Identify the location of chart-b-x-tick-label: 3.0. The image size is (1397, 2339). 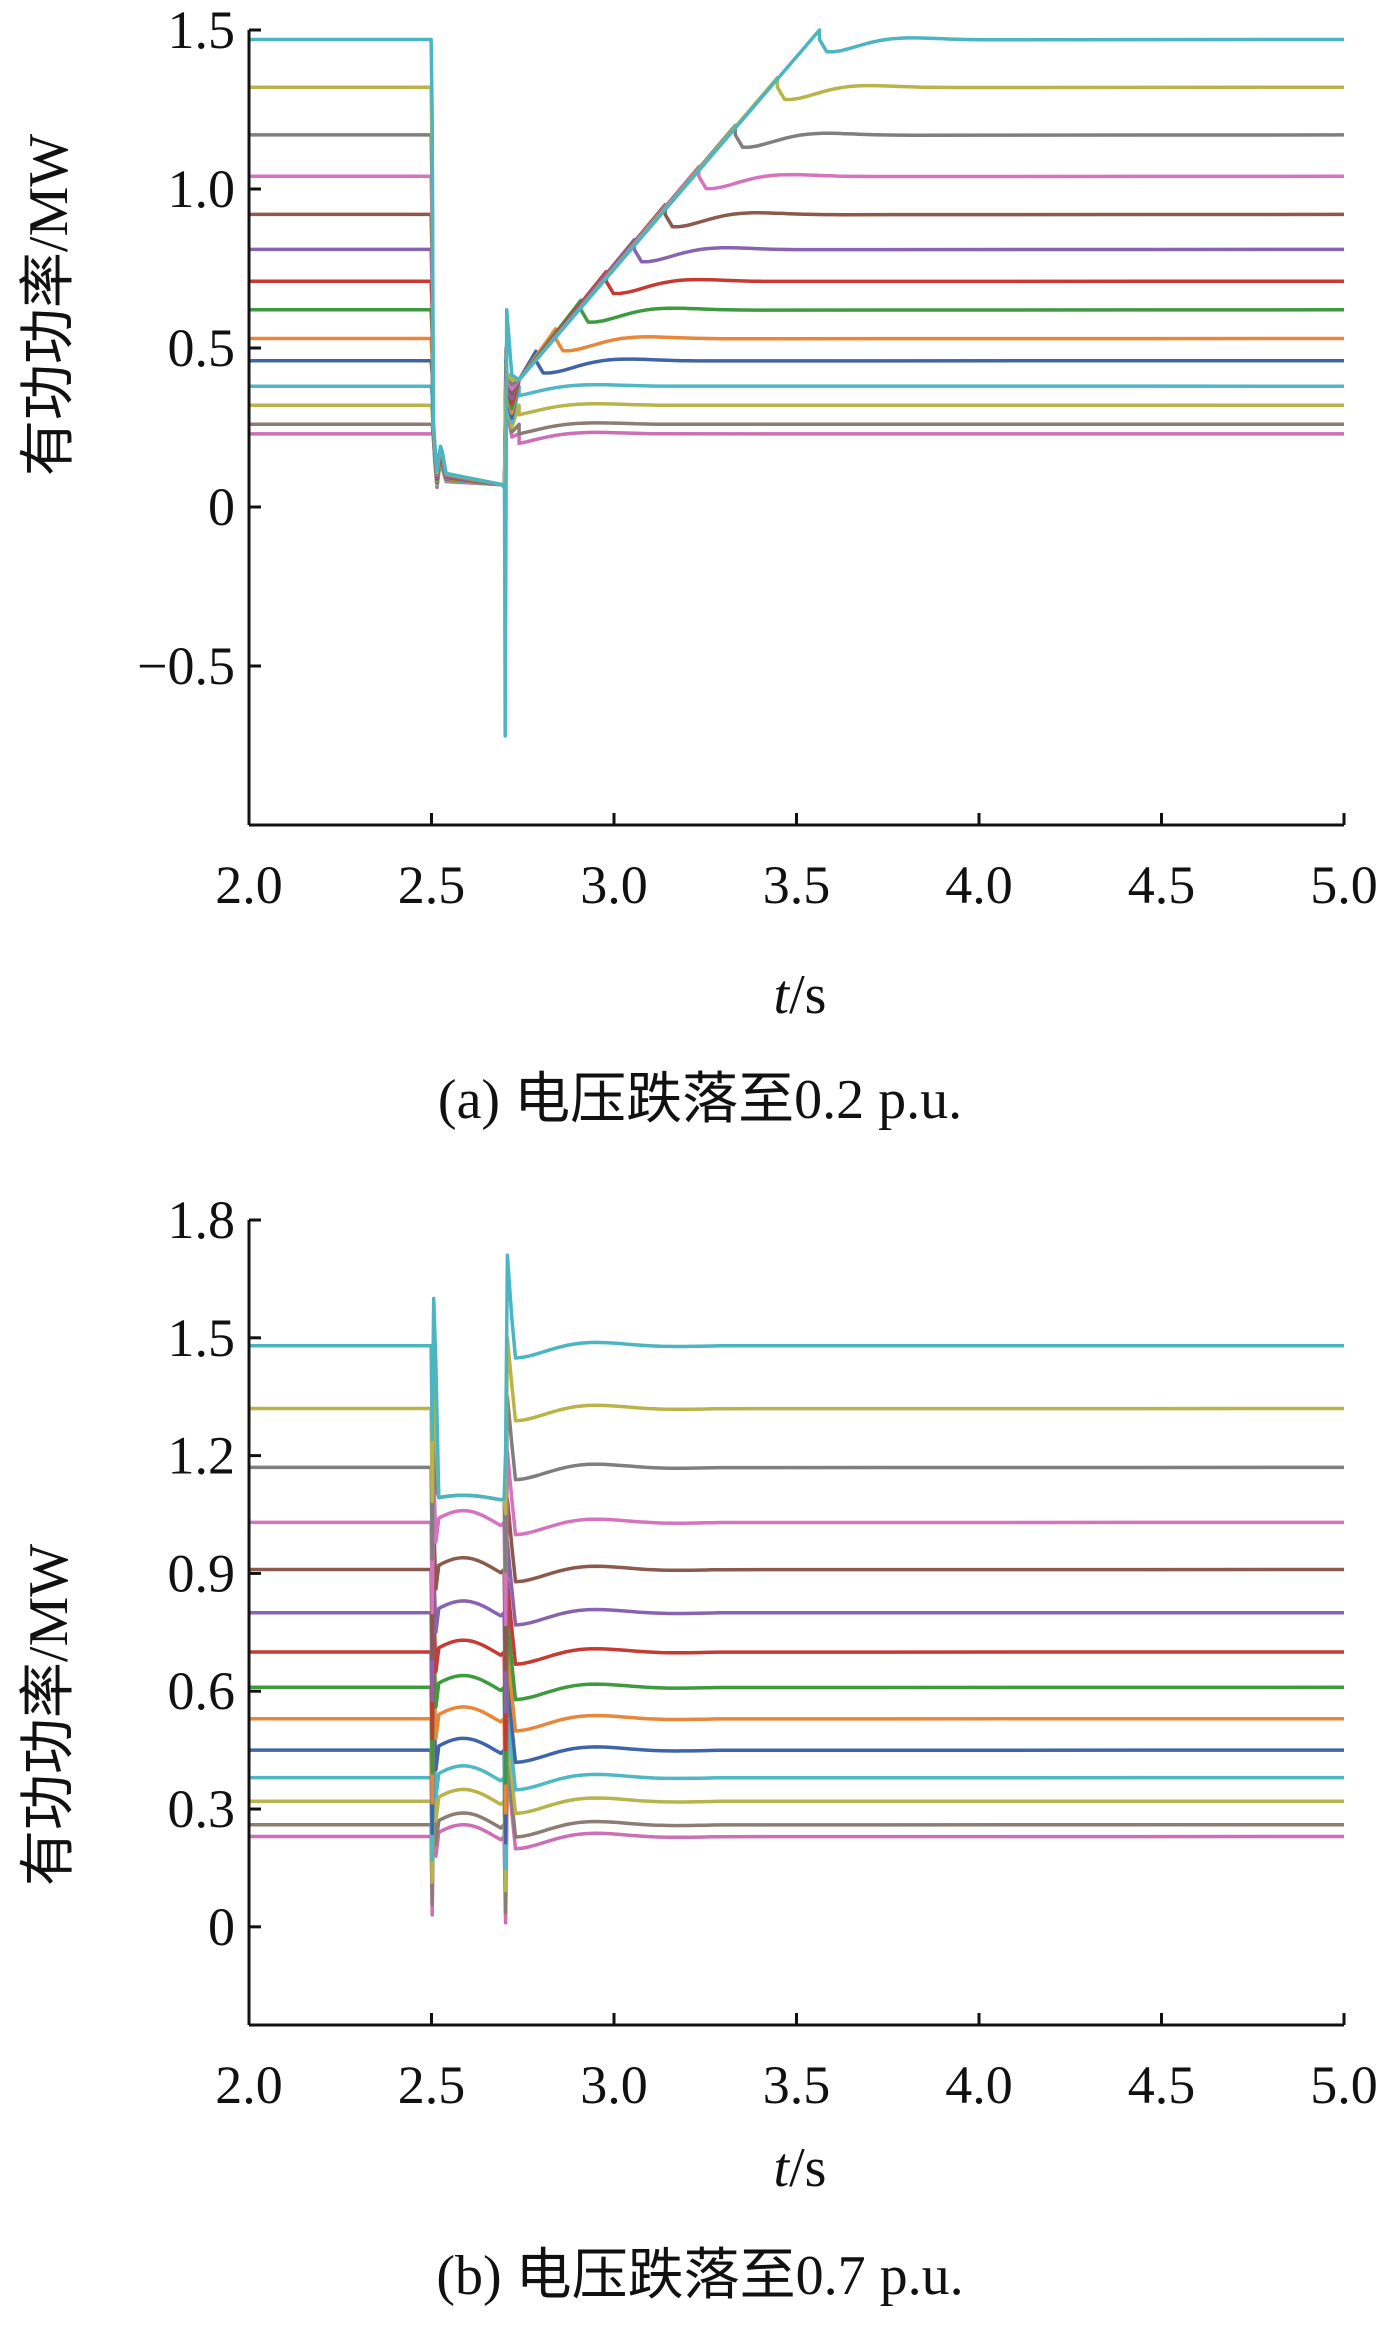
(614, 2085).